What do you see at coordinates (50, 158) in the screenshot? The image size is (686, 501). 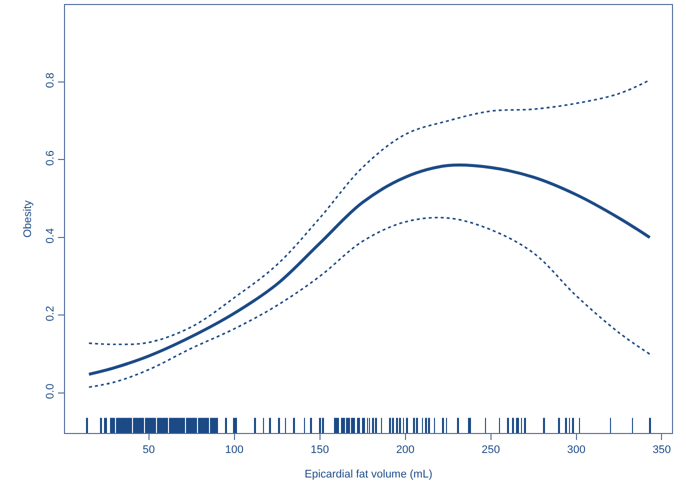 I see `y-tick-label: 0.6` at bounding box center [50, 158].